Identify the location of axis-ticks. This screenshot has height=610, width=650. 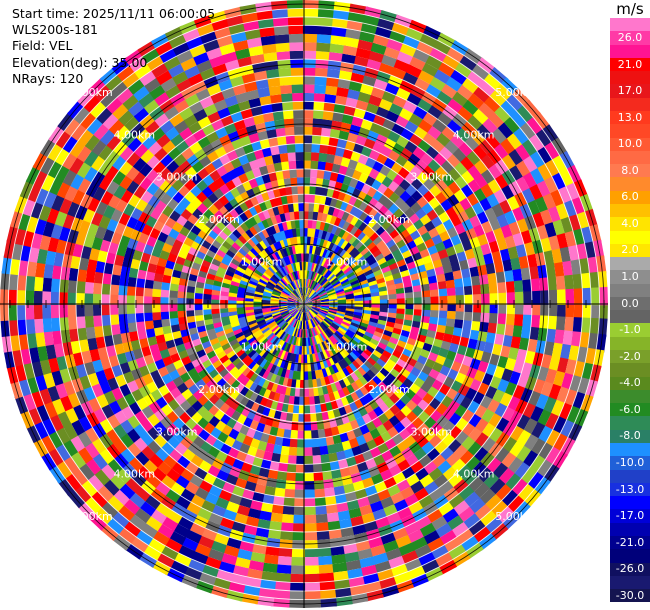
(307, 304).